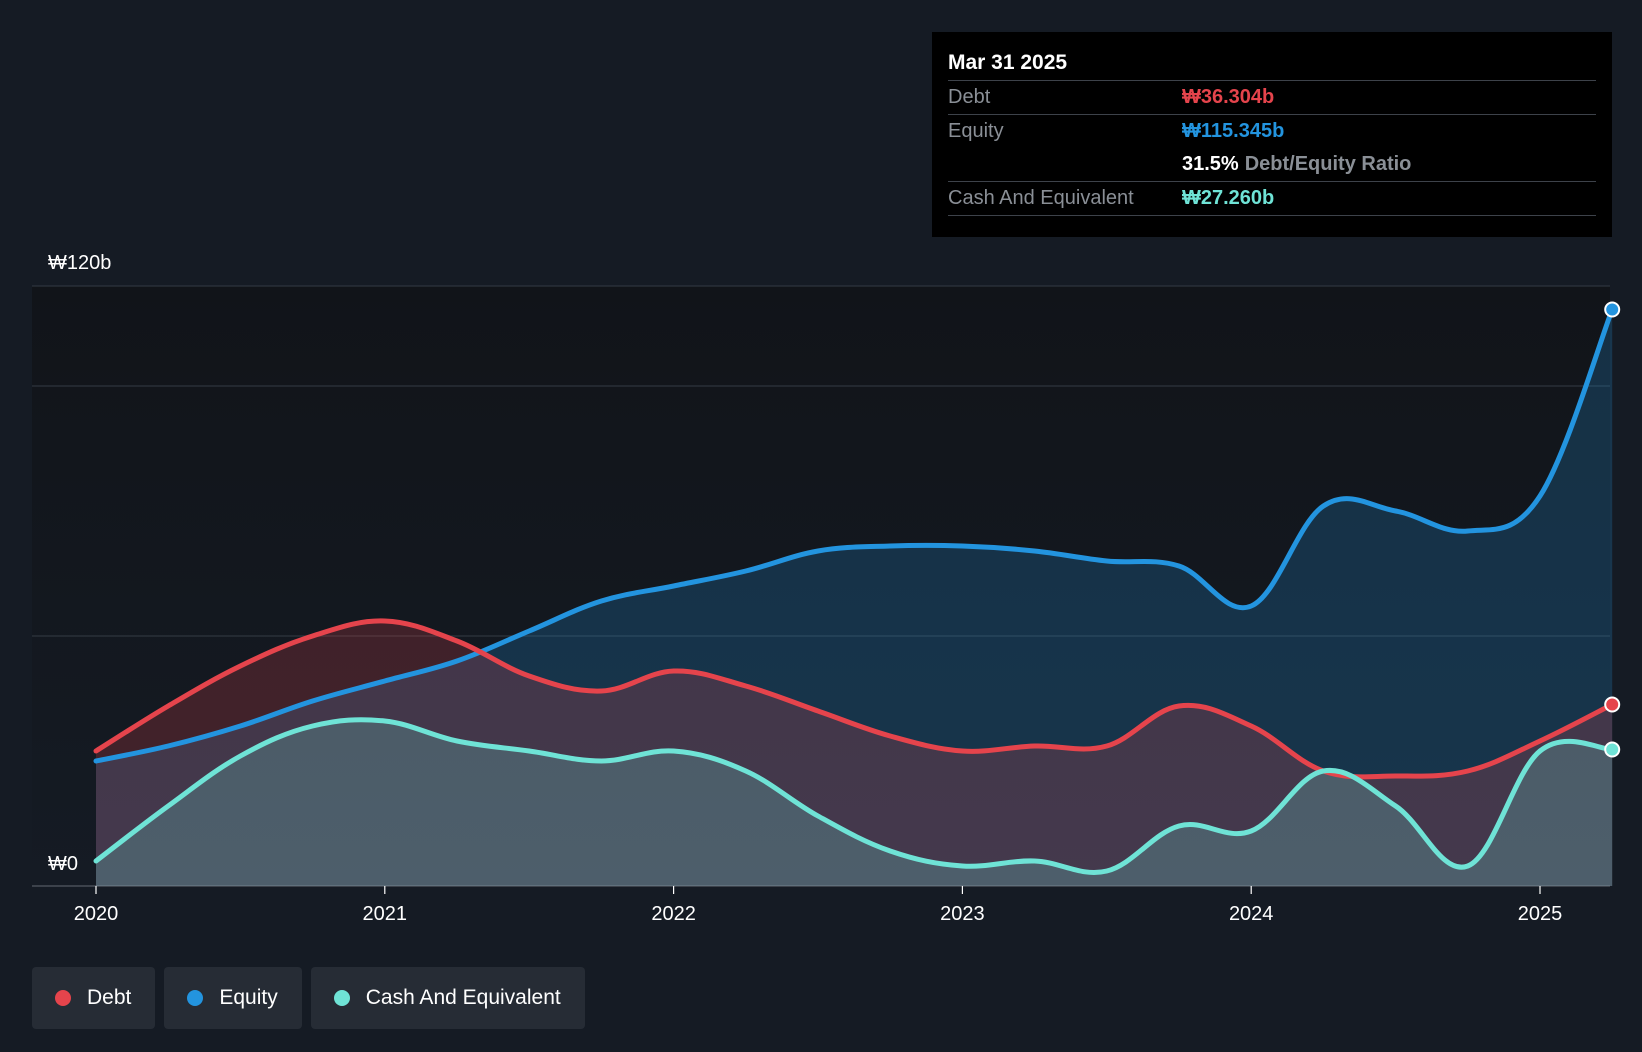 This screenshot has width=1642, height=1052. What do you see at coordinates (673, 914) in the screenshot?
I see `x-tick-label-2022: 2022` at bounding box center [673, 914].